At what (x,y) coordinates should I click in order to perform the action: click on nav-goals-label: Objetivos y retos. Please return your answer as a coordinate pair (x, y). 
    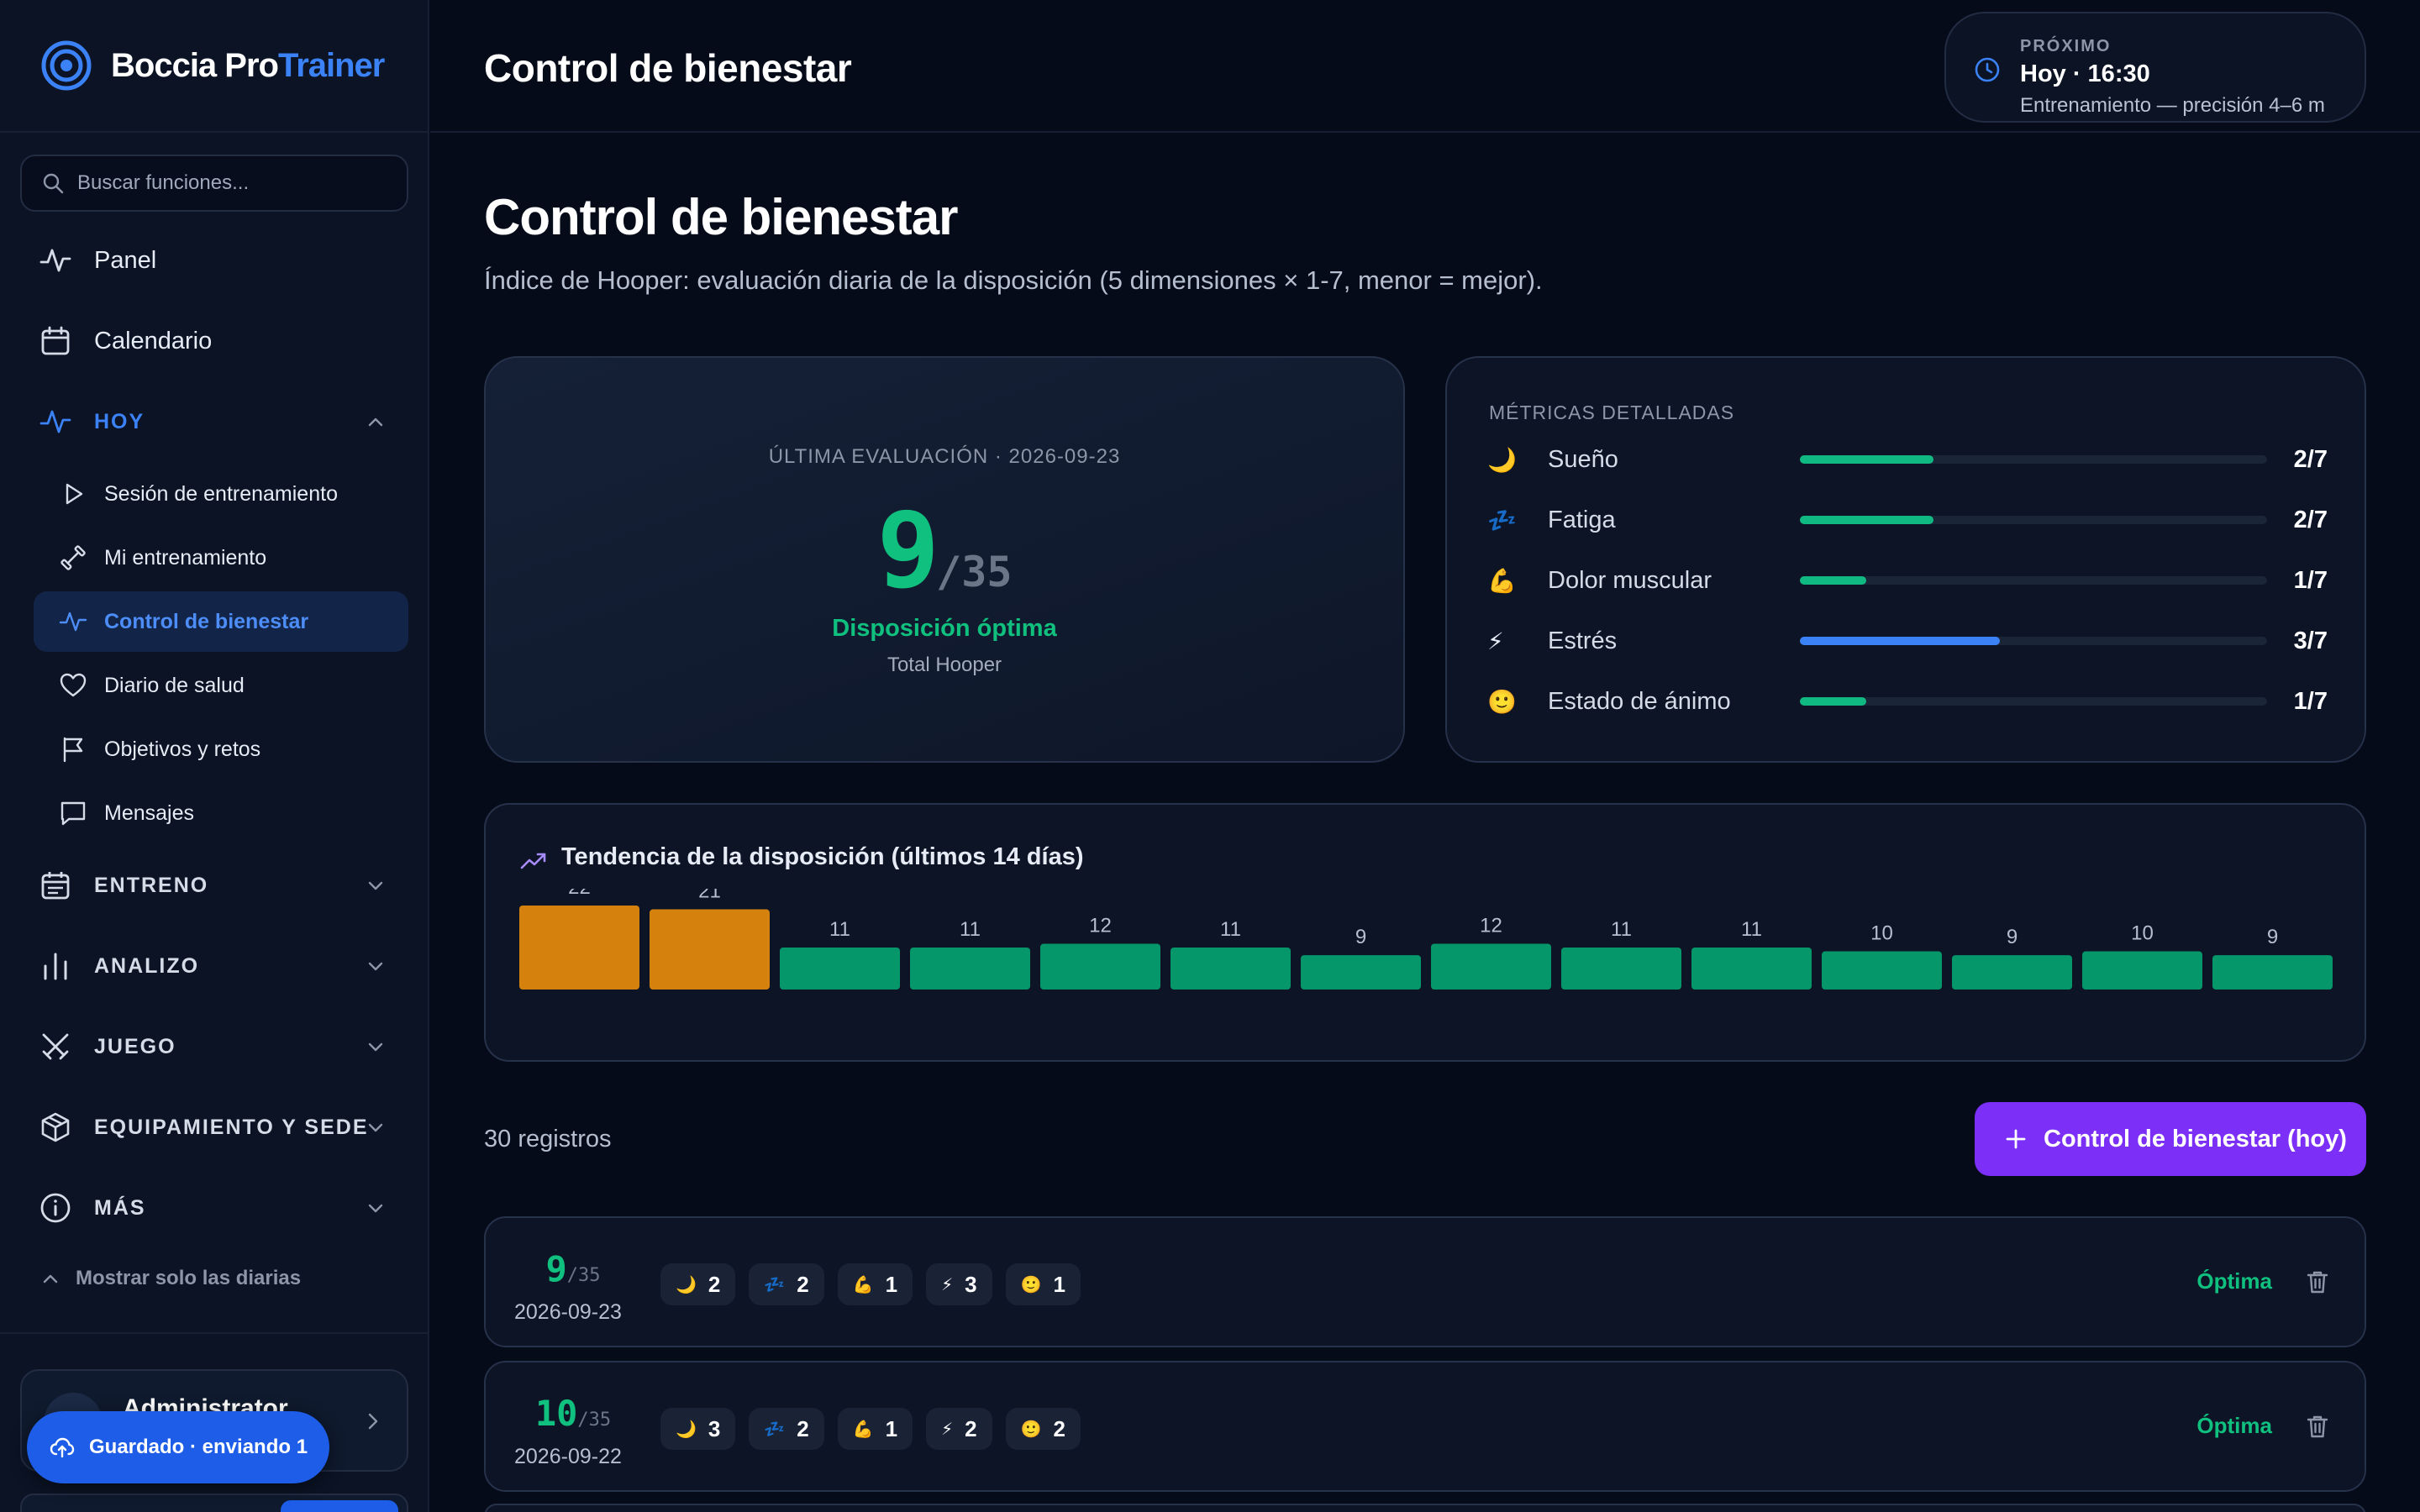
    Looking at the image, I should click on (182, 749).